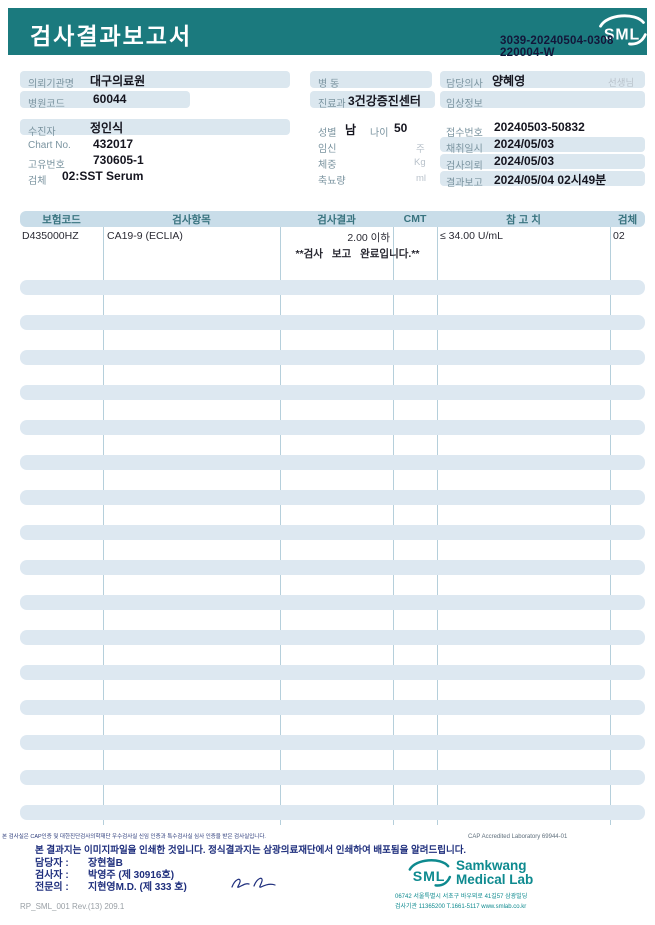  What do you see at coordinates (107, 128) in the screenshot?
I see `patient-value: 정인식` at bounding box center [107, 128].